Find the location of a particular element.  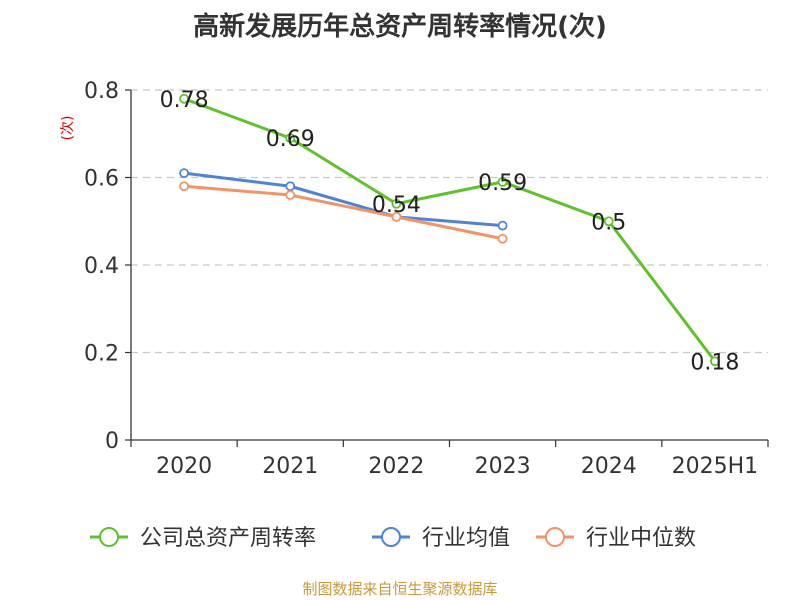

data-label: 0.18 is located at coordinates (714, 362).